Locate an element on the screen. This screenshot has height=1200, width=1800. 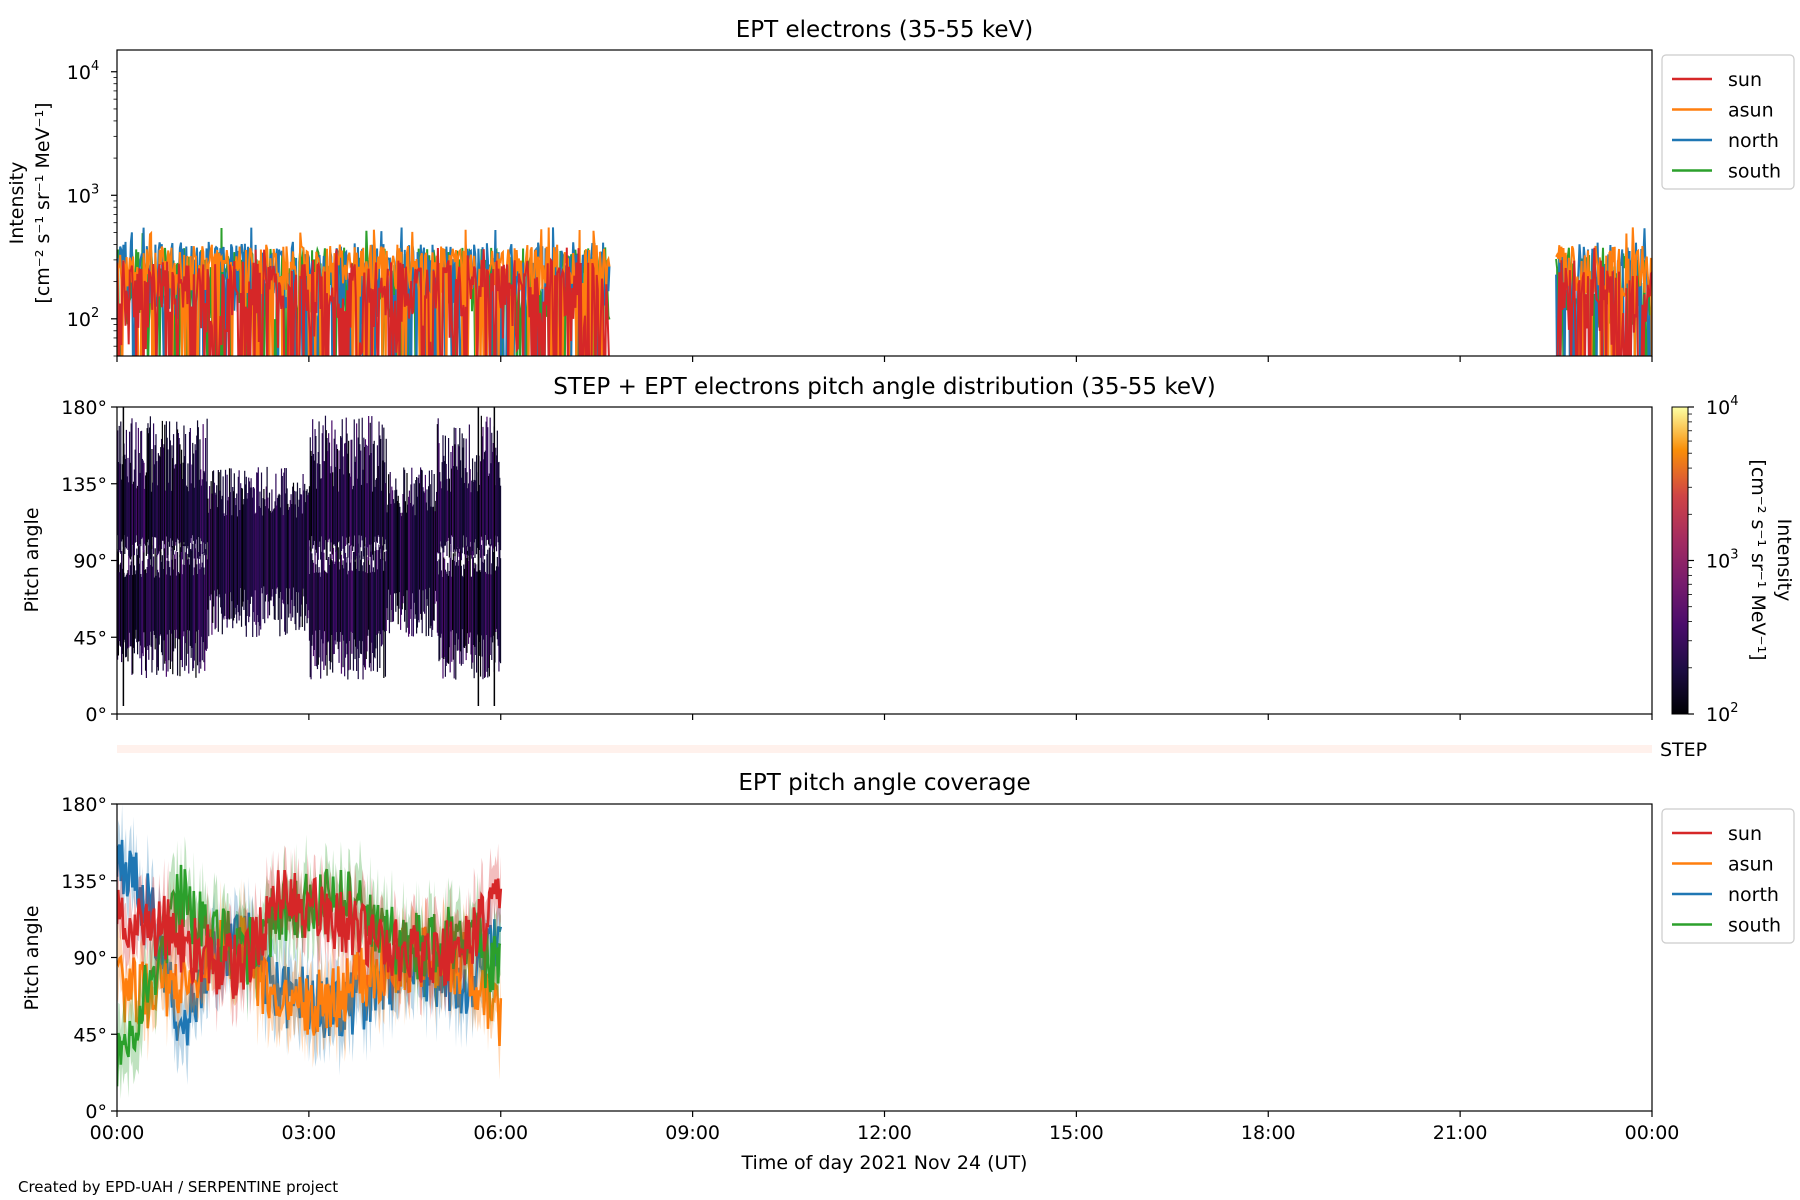
y-tick-label: 103 is located at coordinates (83, 194).